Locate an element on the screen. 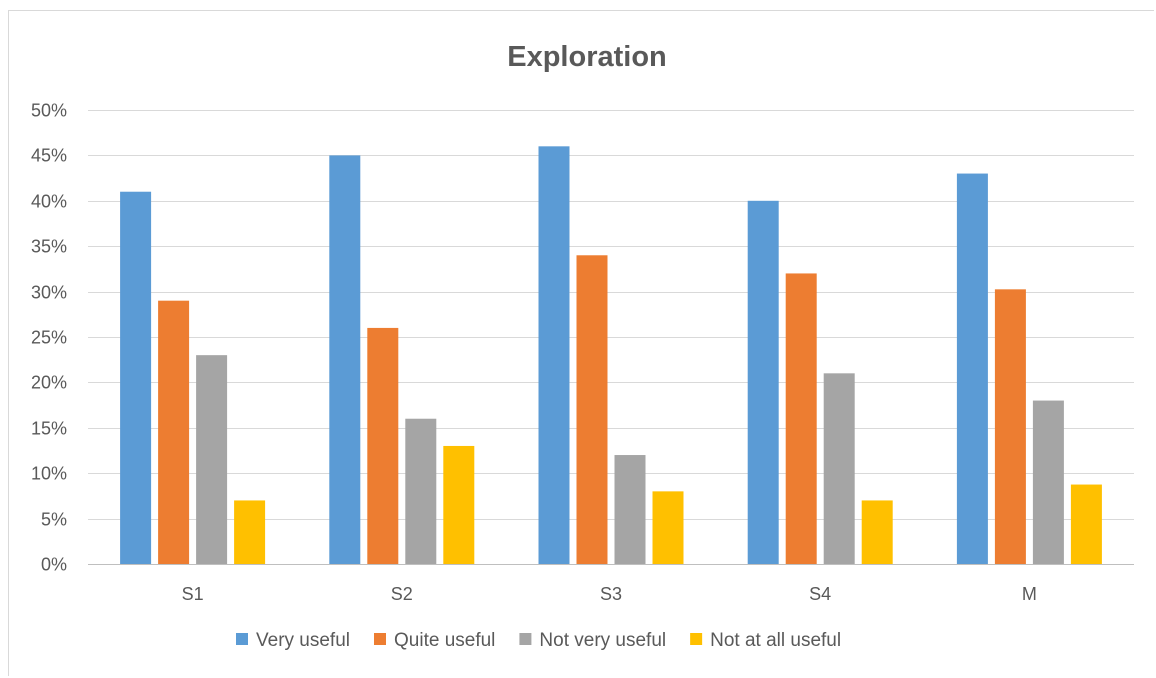 The height and width of the screenshot is (678, 1156). x-tick-label: M is located at coordinates (1029, 594).